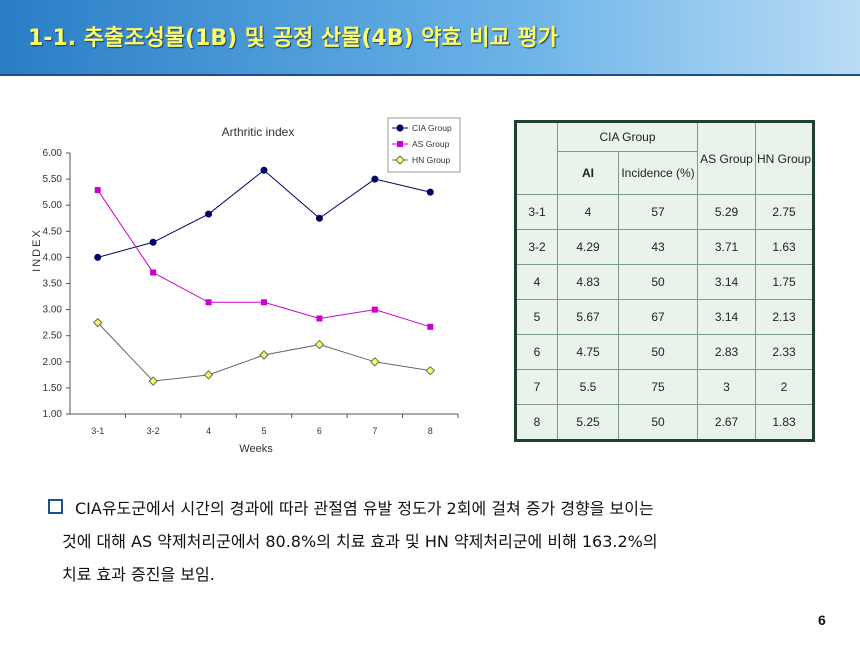 The width and height of the screenshot is (860, 645). I want to click on chart-title: Arthritic index, so click(258, 132).